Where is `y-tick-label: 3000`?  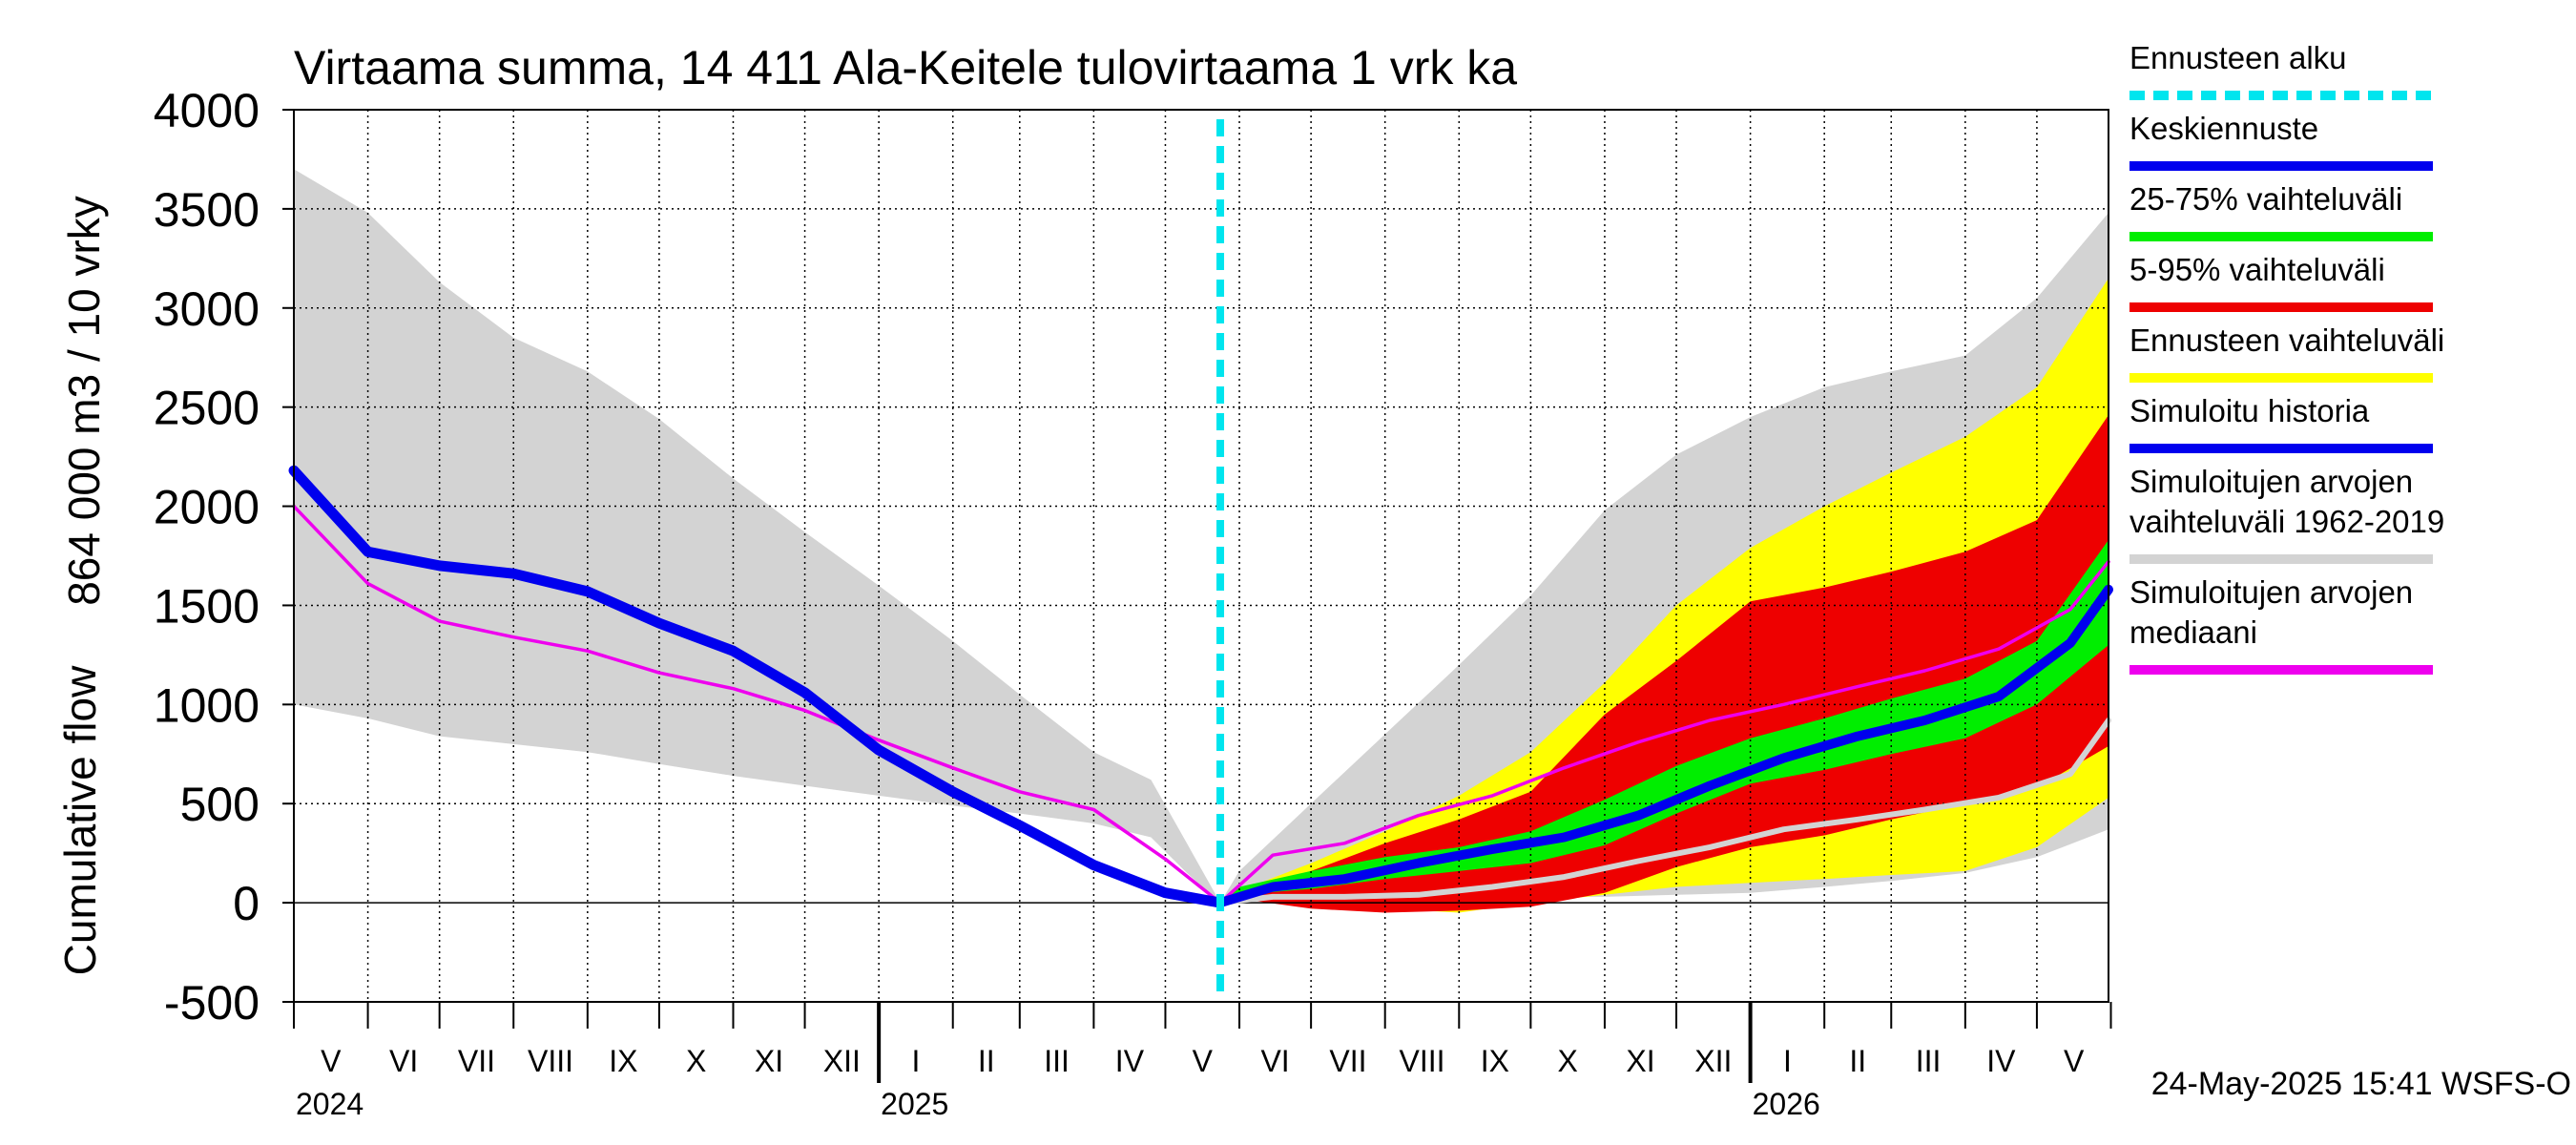 y-tick-label: 3000 is located at coordinates (207, 309).